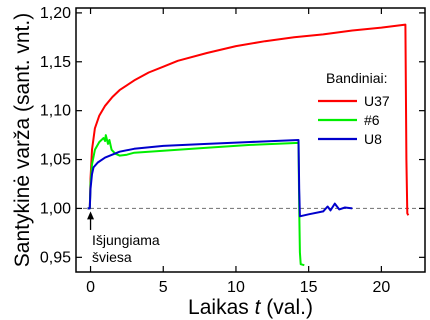 The image size is (430, 320). What do you see at coordinates (236, 287) in the screenshot?
I see `x-tick-label: 10` at bounding box center [236, 287].